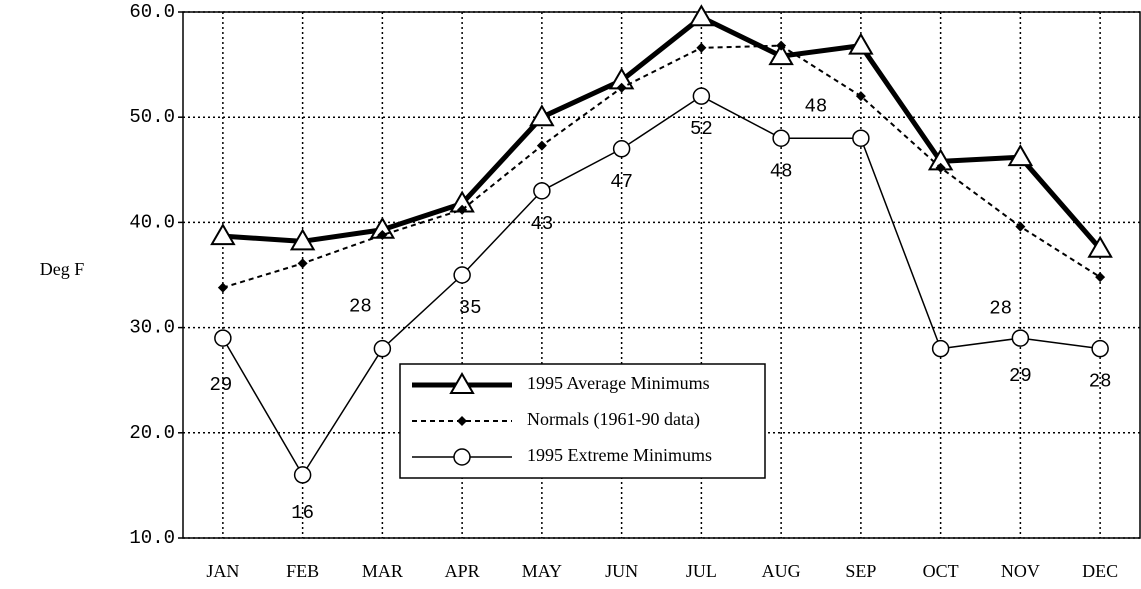  I want to click on y-tick-label: 60.0, so click(152, 12).